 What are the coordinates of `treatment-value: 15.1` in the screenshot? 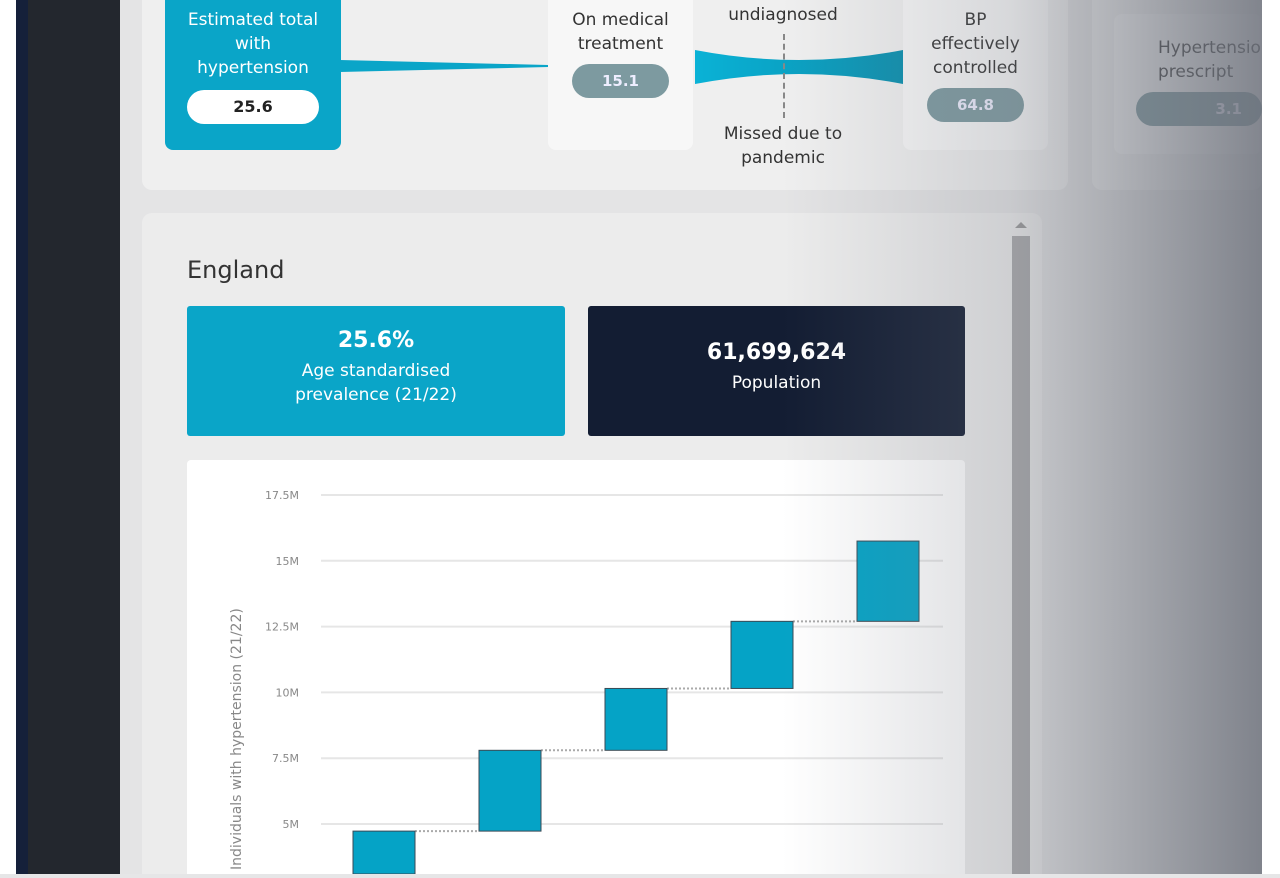 It's located at (620, 81).